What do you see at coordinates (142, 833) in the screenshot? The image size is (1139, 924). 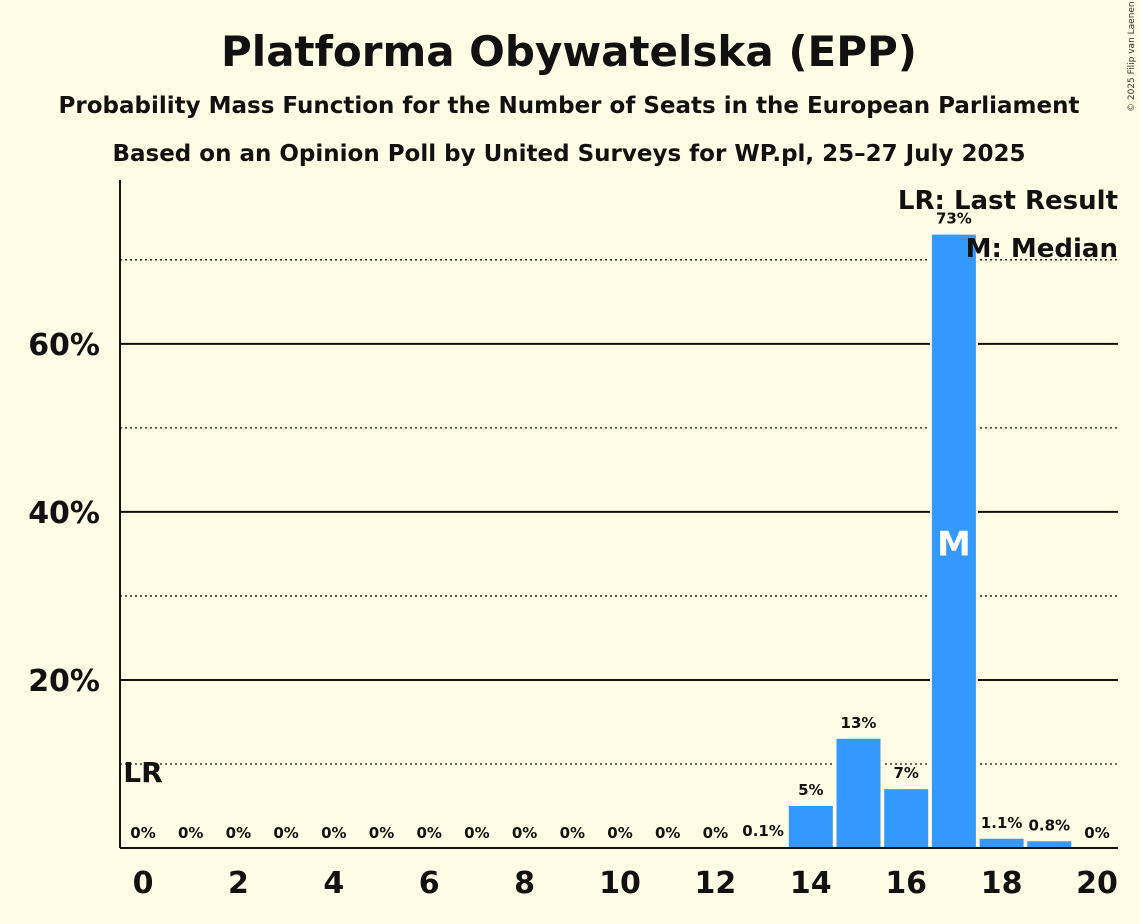 I see `bar-value-label-0: 0%` at bounding box center [142, 833].